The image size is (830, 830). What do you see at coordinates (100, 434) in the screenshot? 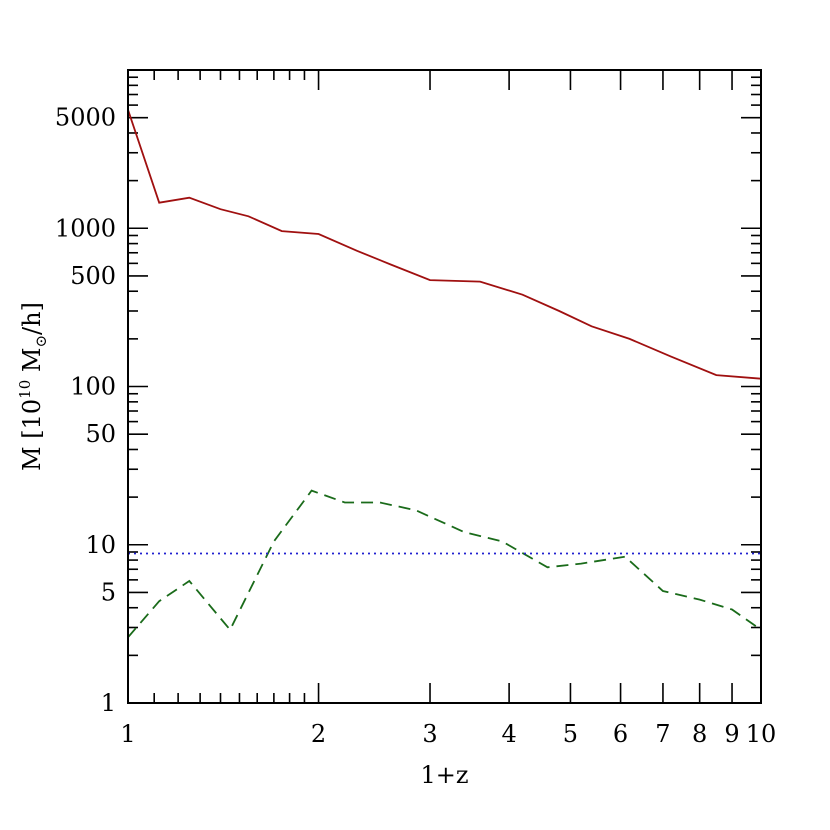
I see `y-tick-label: 50` at bounding box center [100, 434].